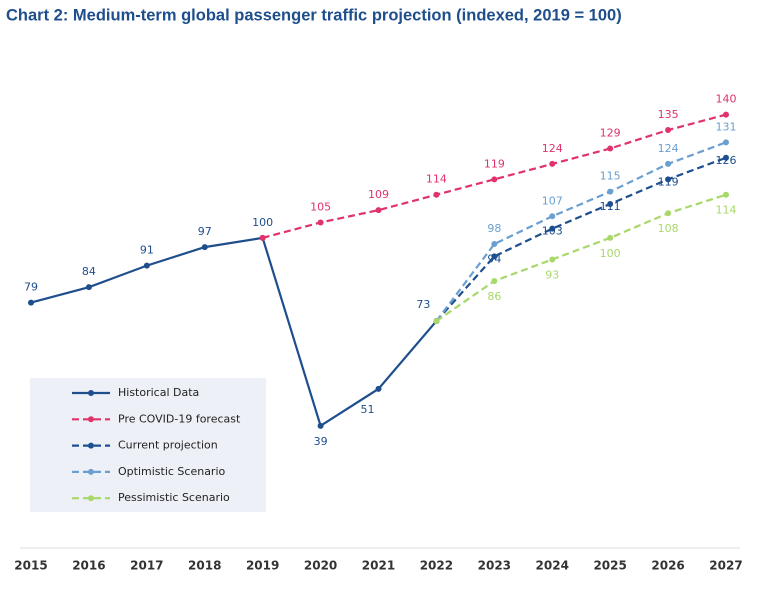 The height and width of the screenshot is (597, 774). I want to click on data-label: 107, so click(552, 200).